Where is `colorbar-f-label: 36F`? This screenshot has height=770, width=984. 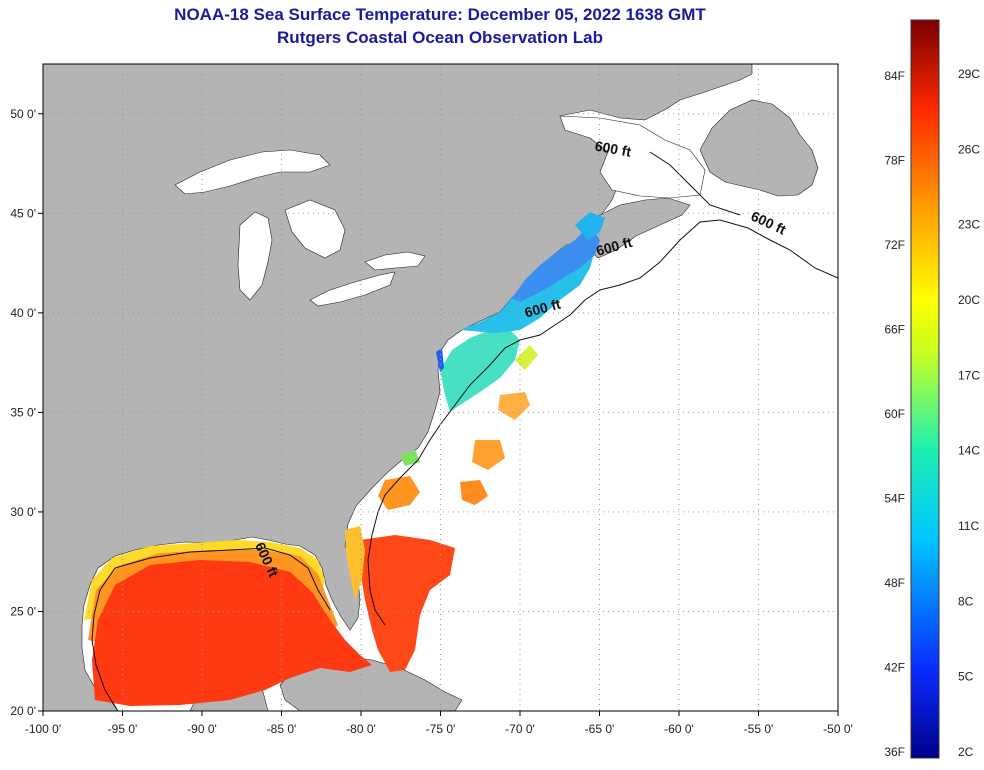 colorbar-f-label: 36F is located at coordinates (894, 752).